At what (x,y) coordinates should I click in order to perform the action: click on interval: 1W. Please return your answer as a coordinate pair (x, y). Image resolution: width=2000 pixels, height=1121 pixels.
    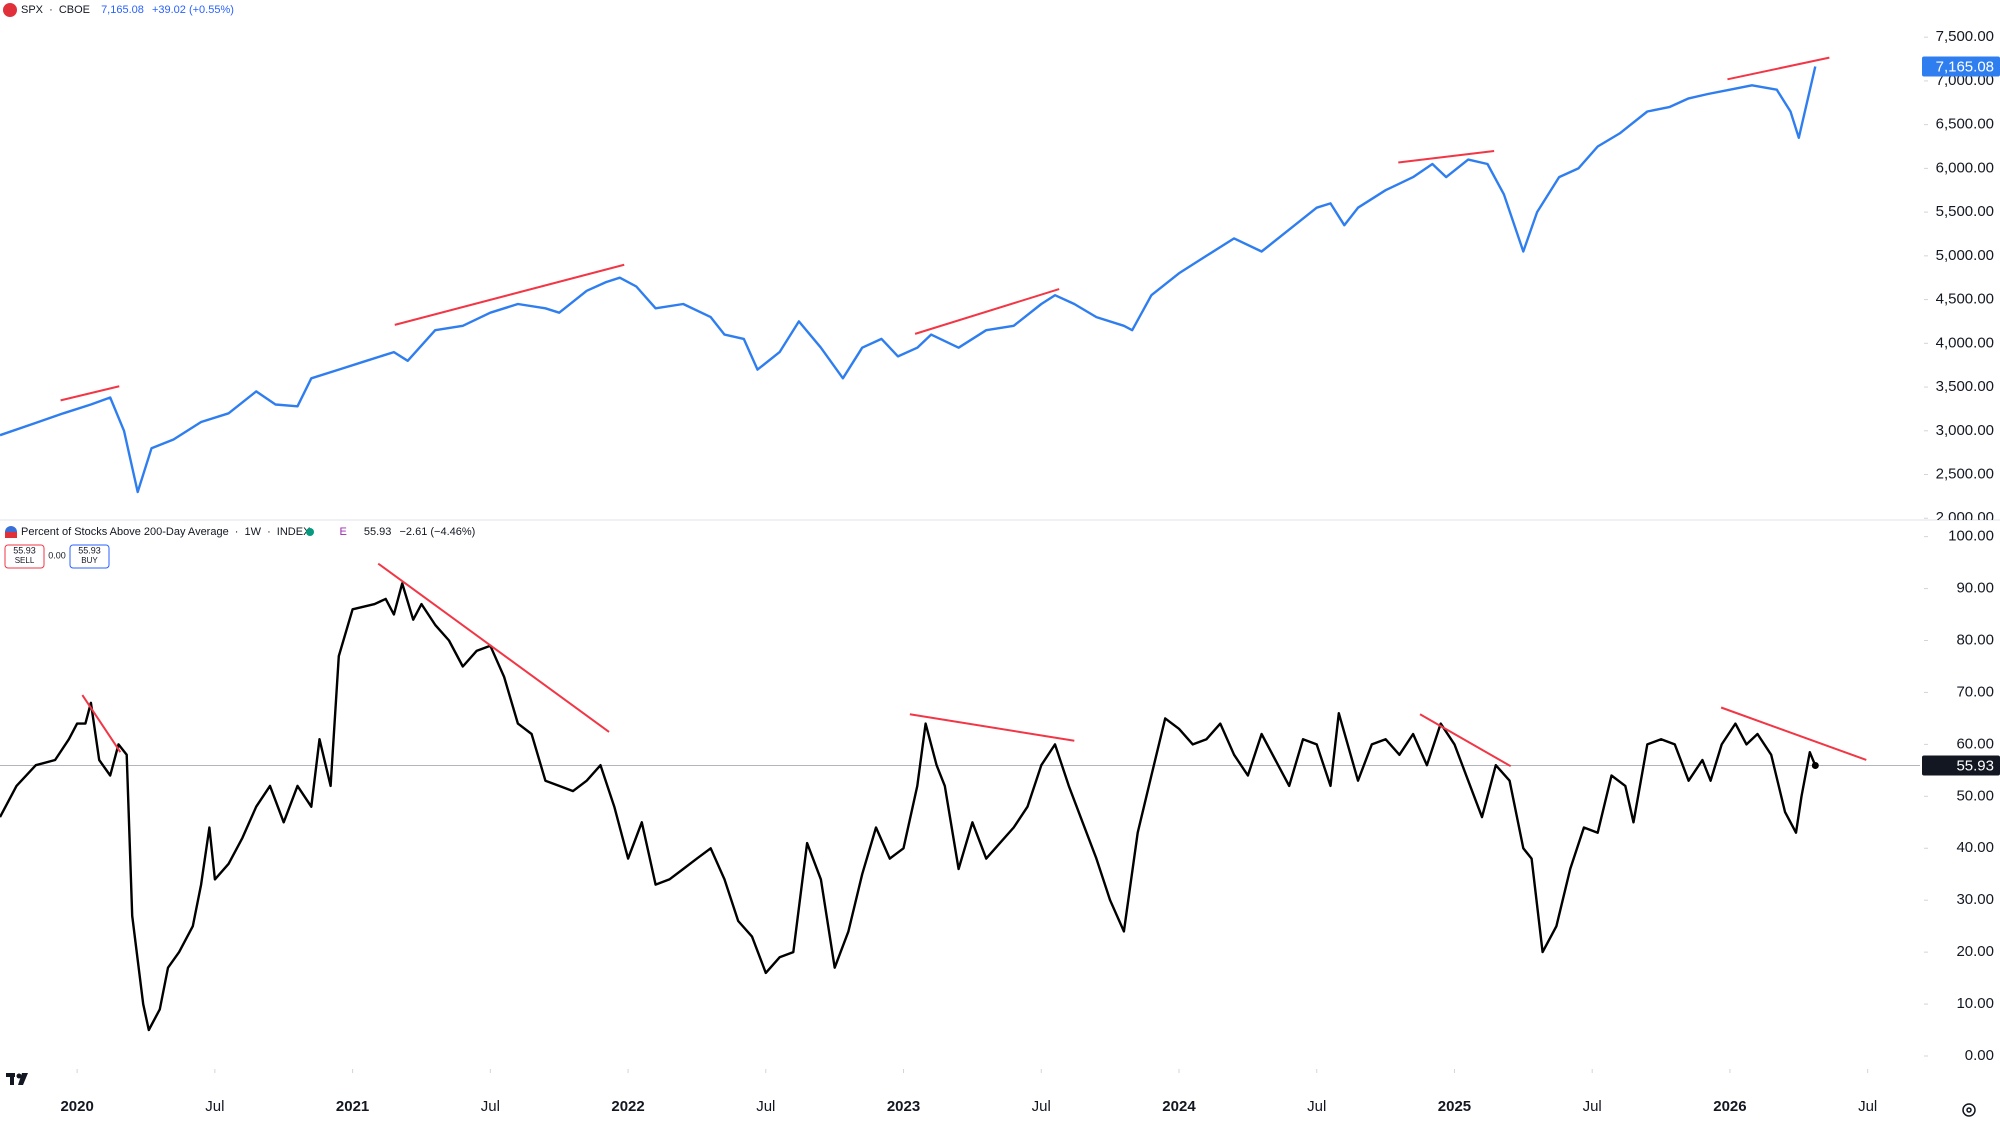
    Looking at the image, I should click on (253, 532).